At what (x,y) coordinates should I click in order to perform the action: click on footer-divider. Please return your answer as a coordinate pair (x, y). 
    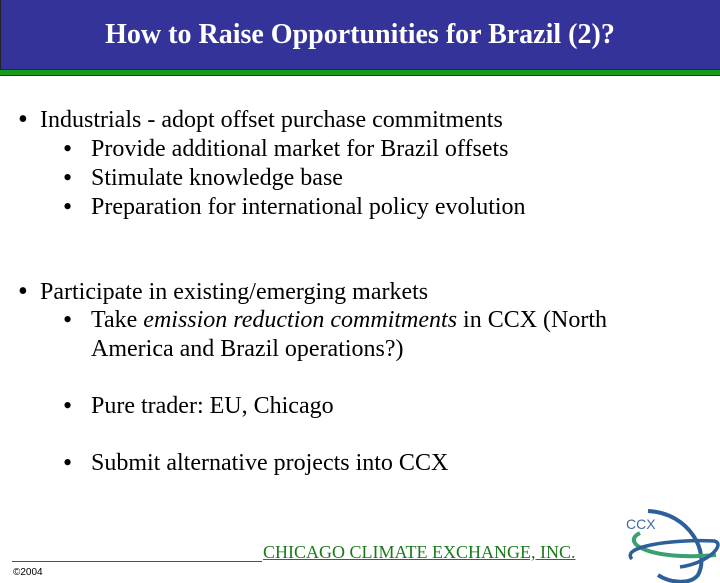
    Looking at the image, I should click on (137, 561).